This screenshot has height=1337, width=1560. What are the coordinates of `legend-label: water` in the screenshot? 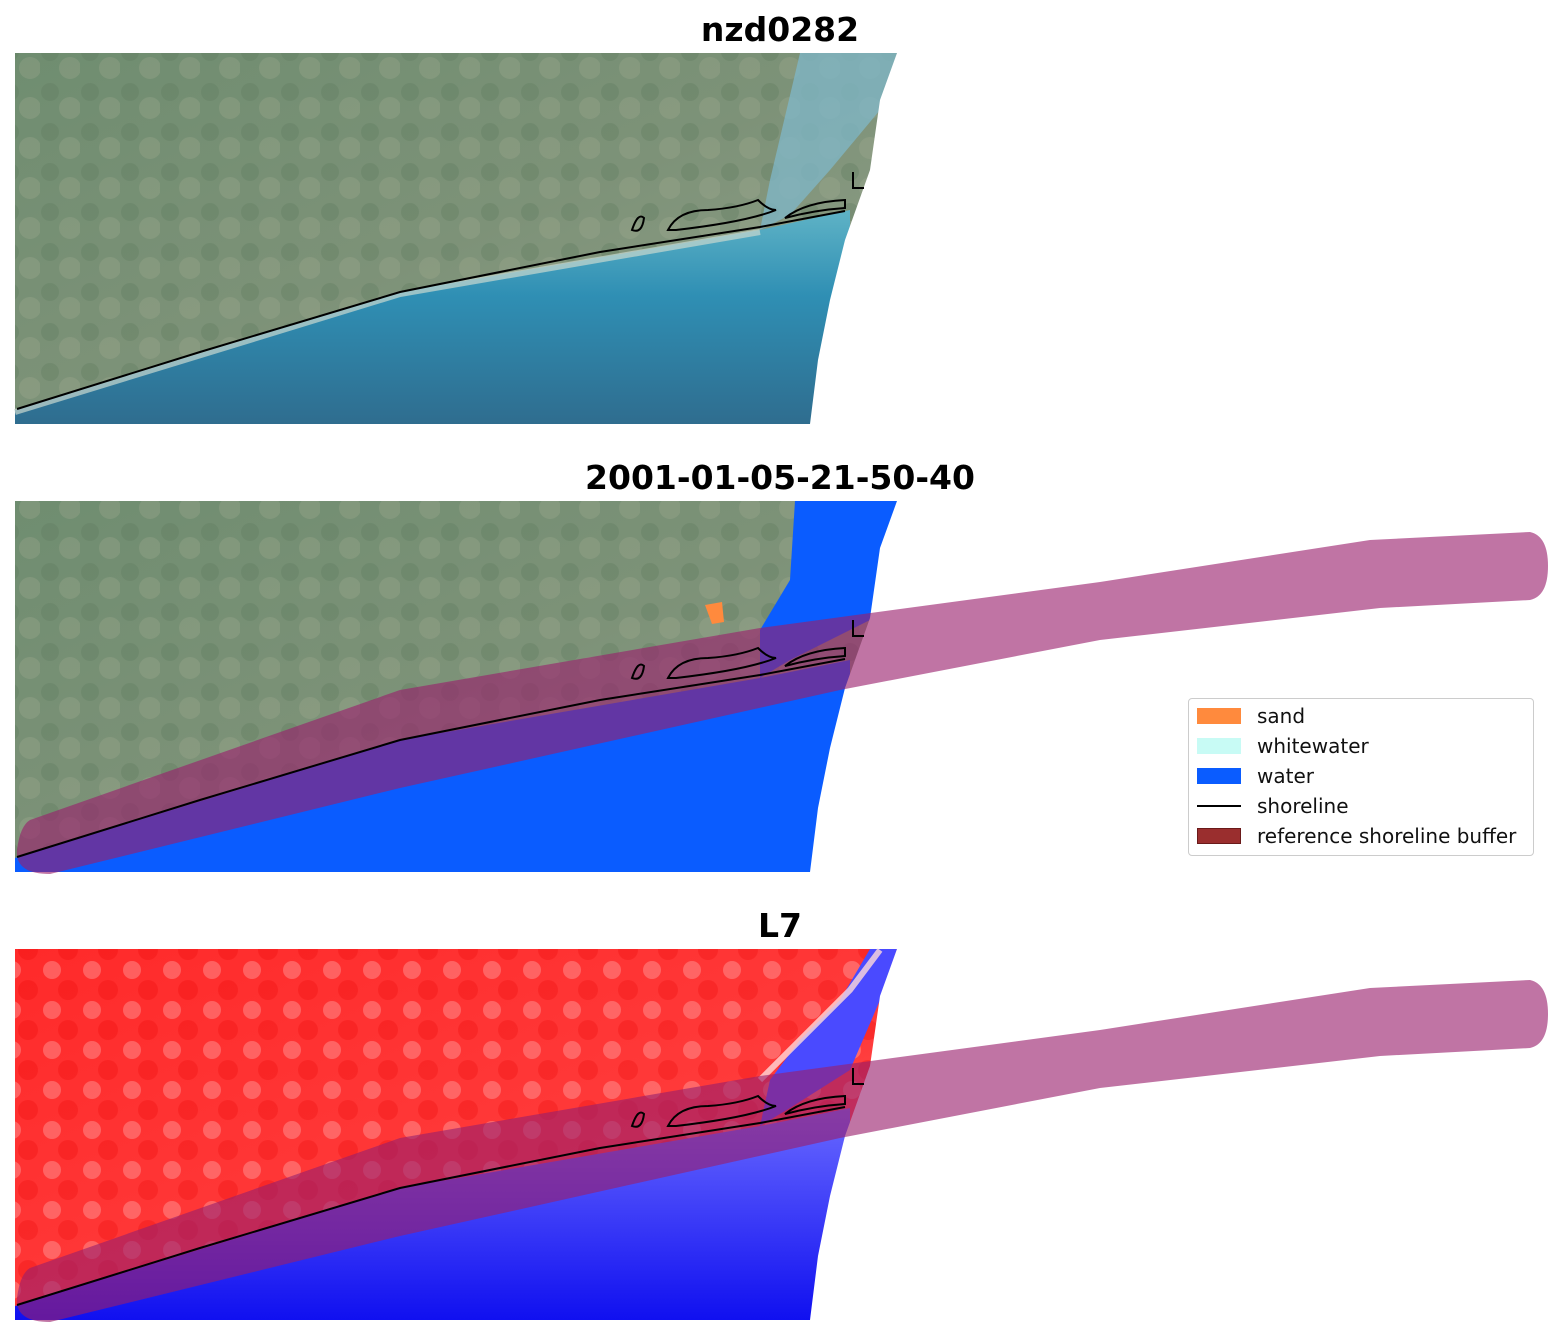 It's located at (1285, 776).